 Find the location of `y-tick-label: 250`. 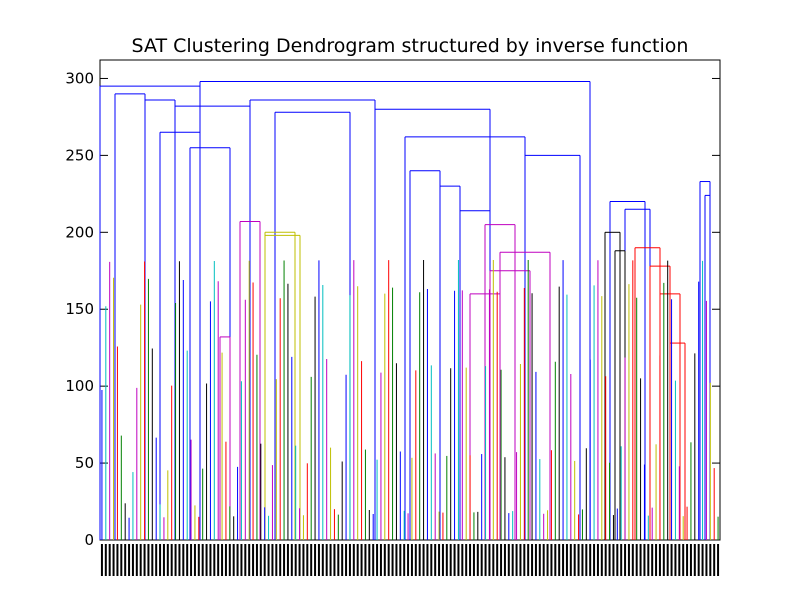

y-tick-label: 250 is located at coordinates (79, 155).